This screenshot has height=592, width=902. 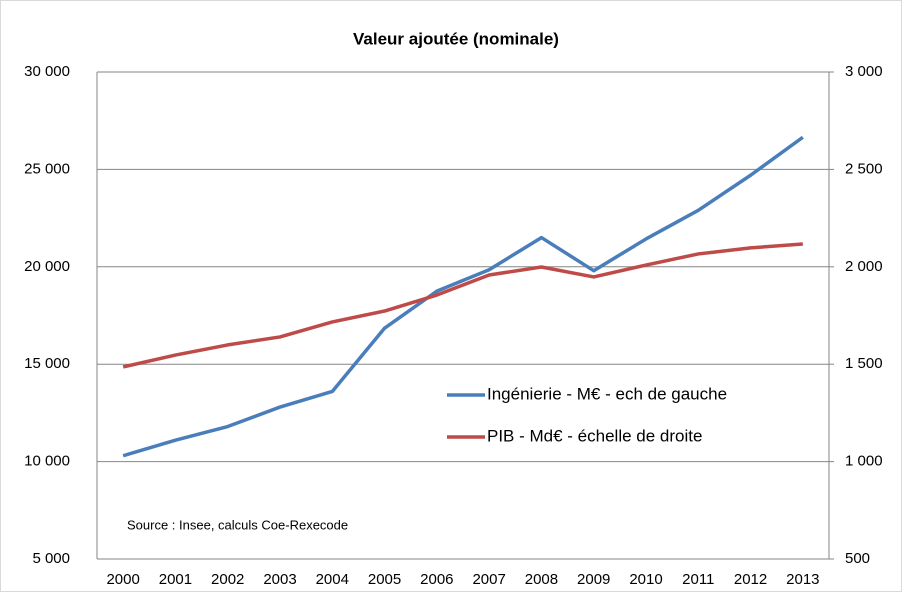 I want to click on legend-label: PIB - Md€ - échelle de droite, so click(x=594, y=435).